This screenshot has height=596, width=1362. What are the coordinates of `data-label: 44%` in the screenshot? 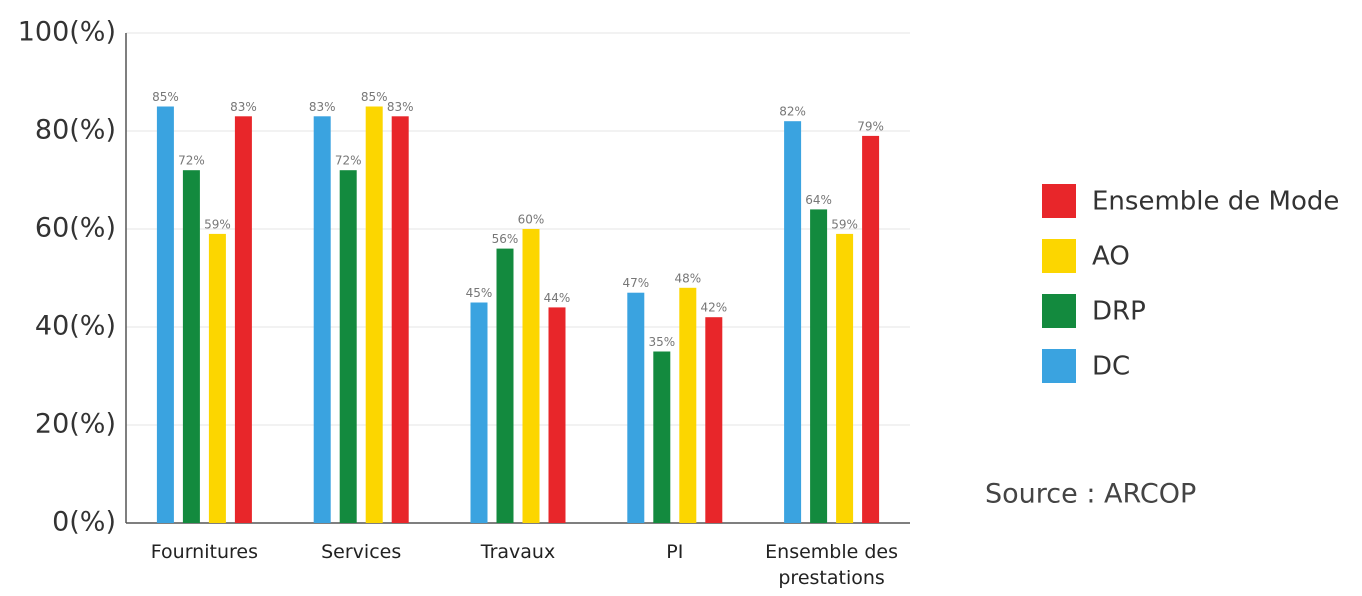 It's located at (557, 298).